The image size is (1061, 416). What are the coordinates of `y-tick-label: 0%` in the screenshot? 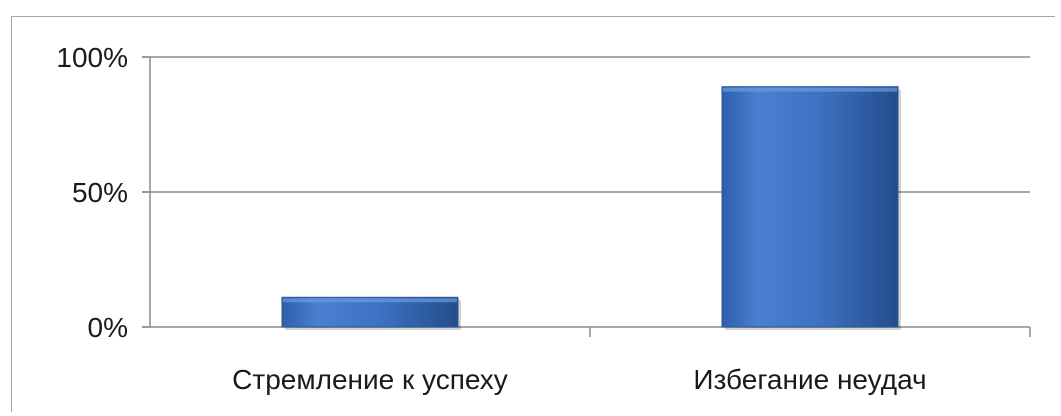 It's located at (108, 327).